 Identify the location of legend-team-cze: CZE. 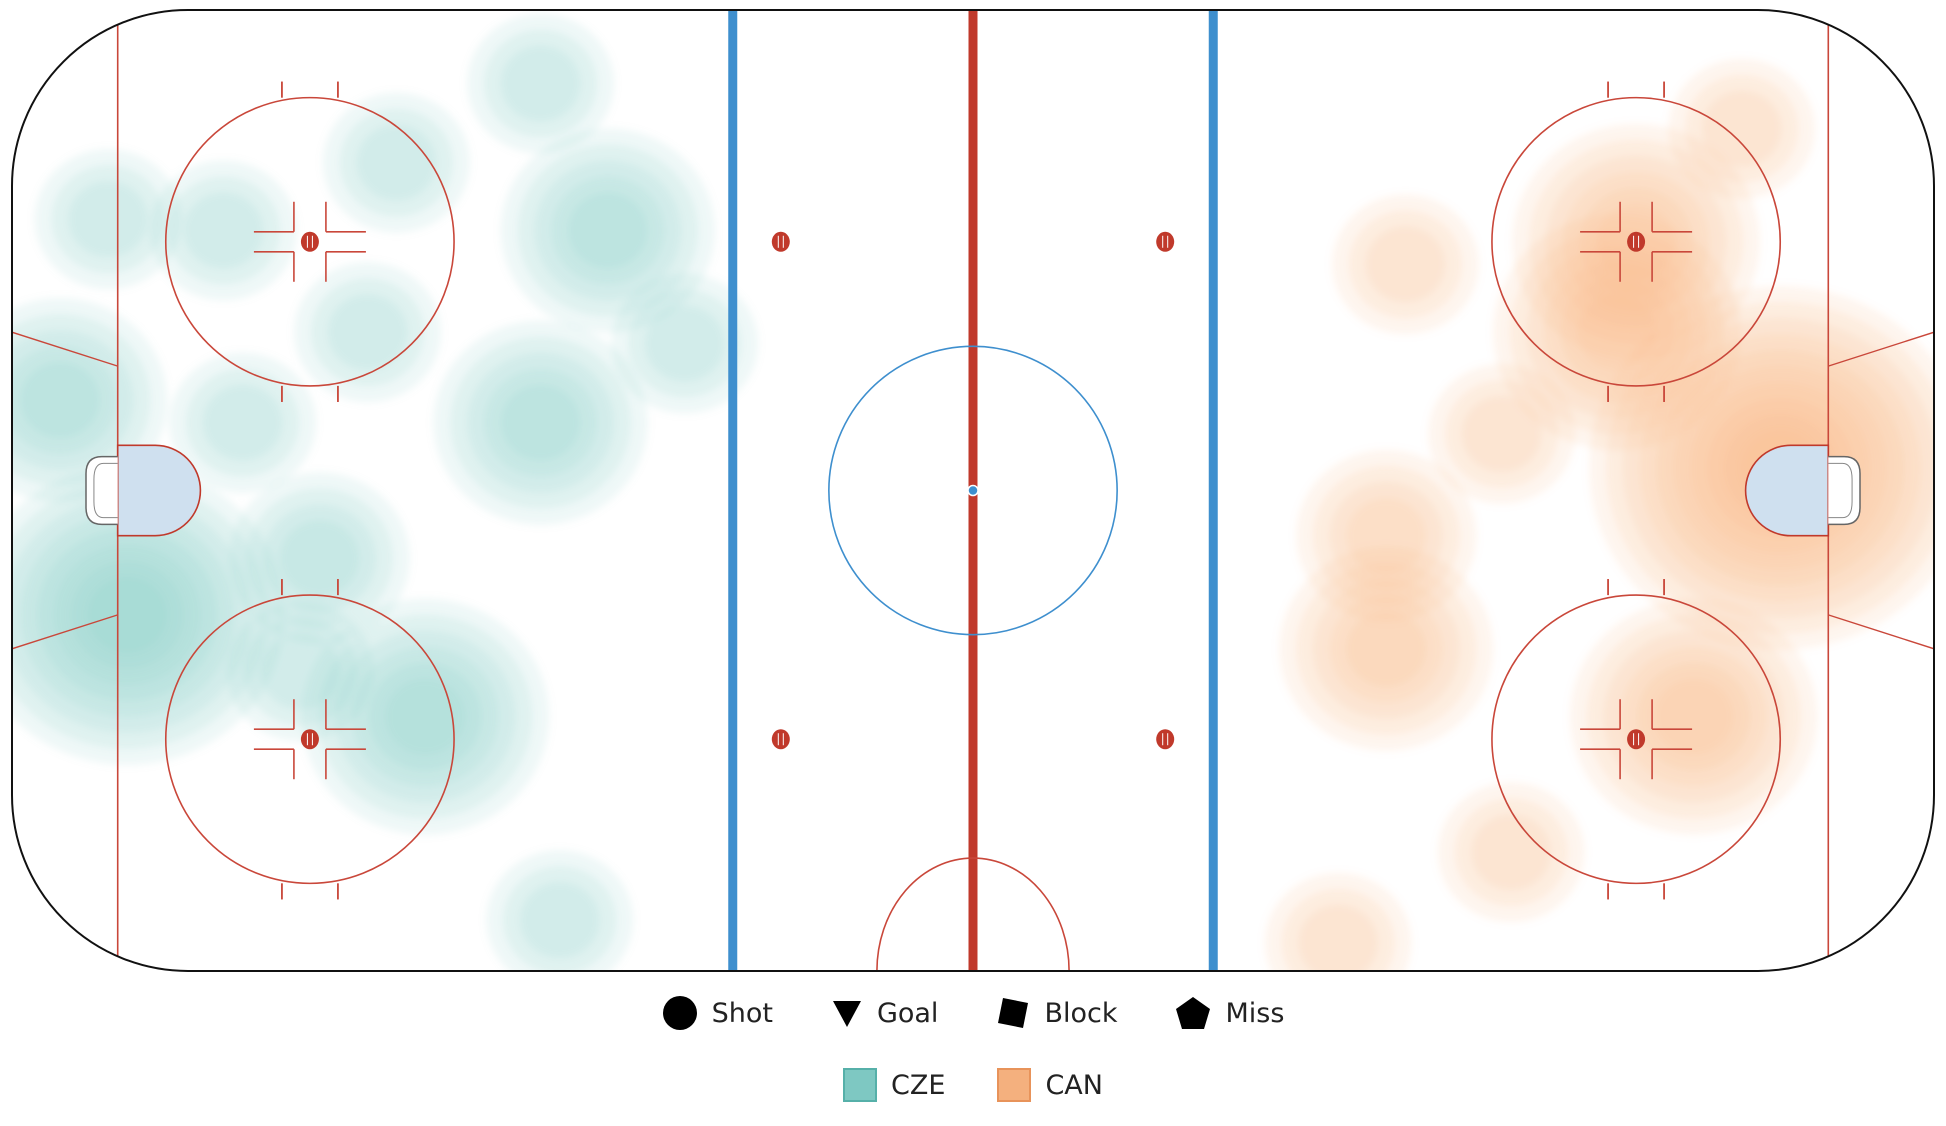
(894, 1085).